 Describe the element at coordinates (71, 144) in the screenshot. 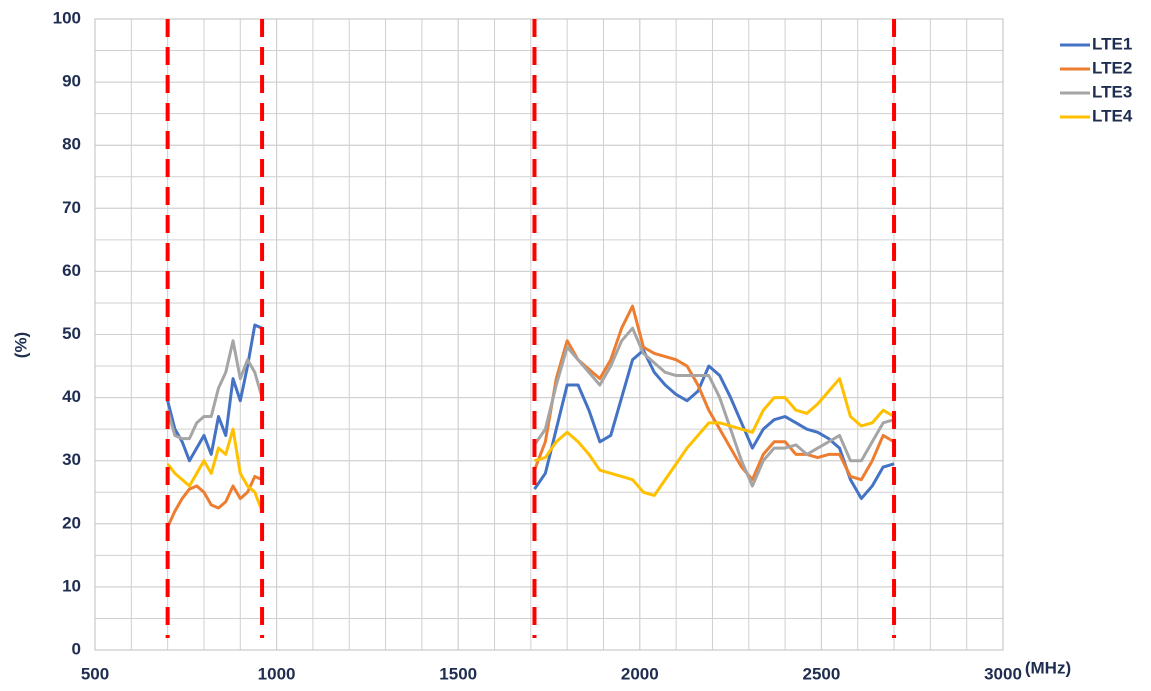

I see `y-tick-label: 80` at that location.